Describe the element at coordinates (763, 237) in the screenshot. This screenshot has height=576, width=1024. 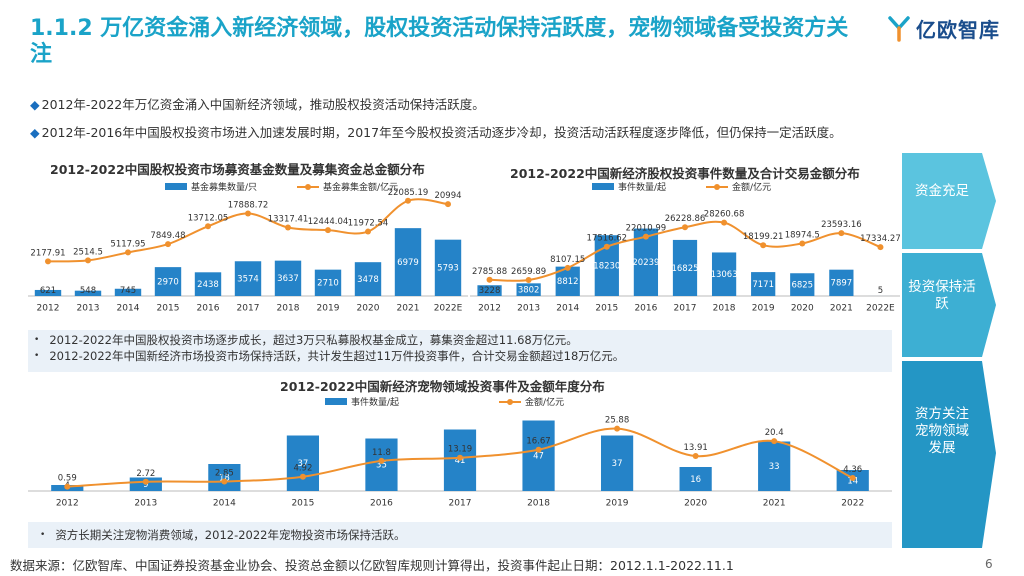
I see `line-value-label: 18199.21` at that location.